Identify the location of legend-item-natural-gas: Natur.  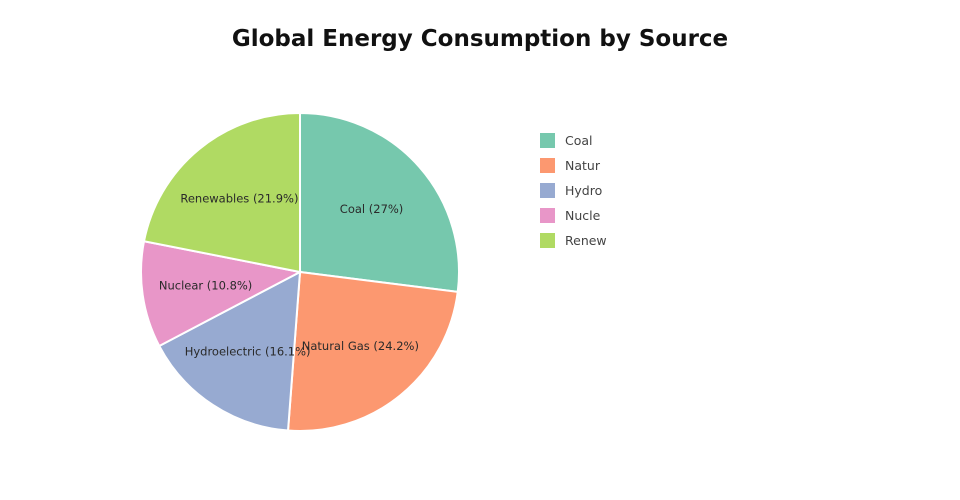
(570, 165).